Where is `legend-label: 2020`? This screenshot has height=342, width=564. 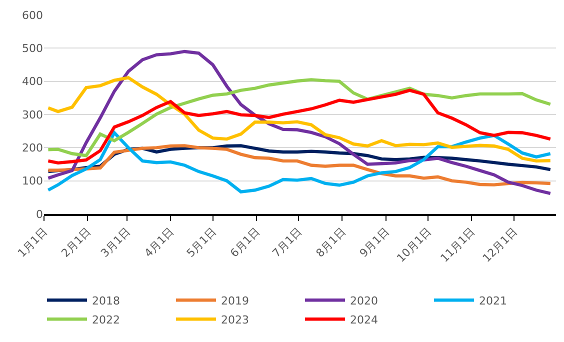
legend-label: 2020 is located at coordinates (364, 301).